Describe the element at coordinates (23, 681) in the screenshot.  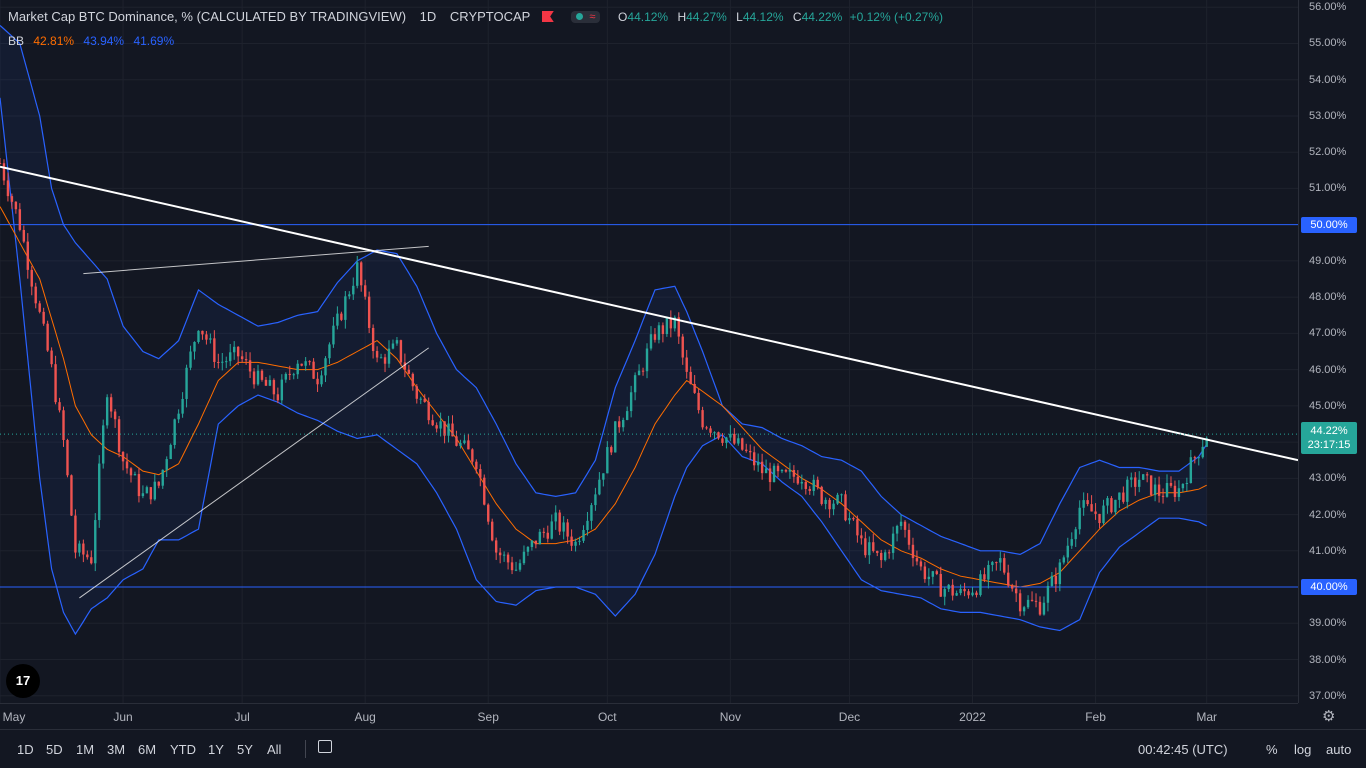
I see `tradingview-logo: 17` at that location.